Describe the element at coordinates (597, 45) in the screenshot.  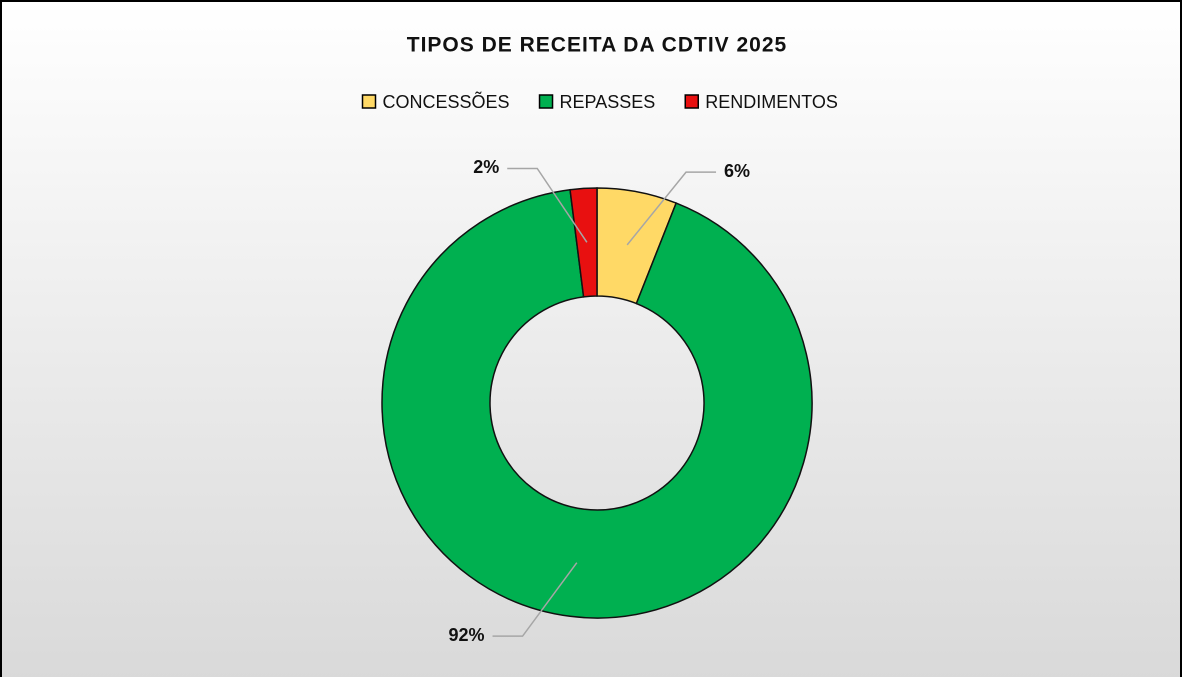
I see `chart-title: TIPOS DE RECEITA DA CDTIV 2025` at that location.